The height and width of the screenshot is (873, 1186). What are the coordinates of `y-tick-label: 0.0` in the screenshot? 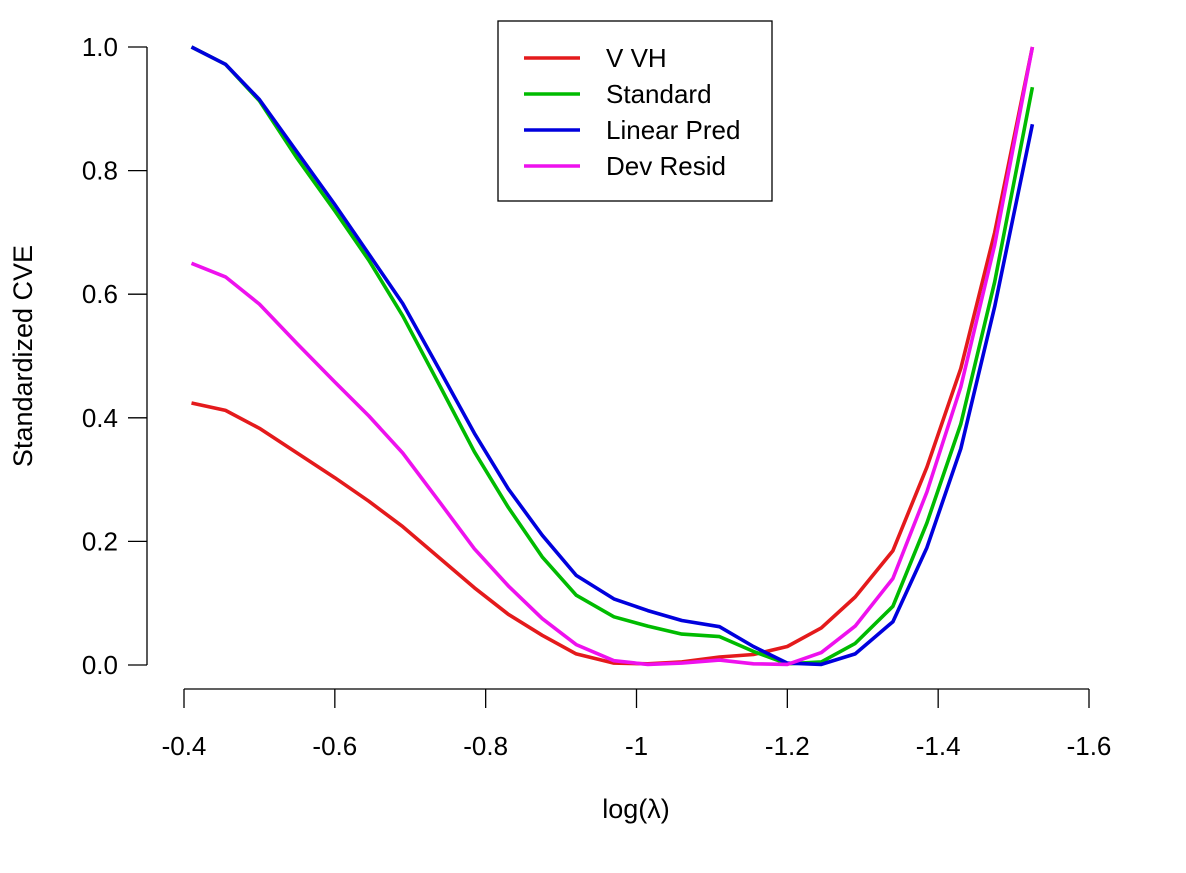 It's located at (100, 665).